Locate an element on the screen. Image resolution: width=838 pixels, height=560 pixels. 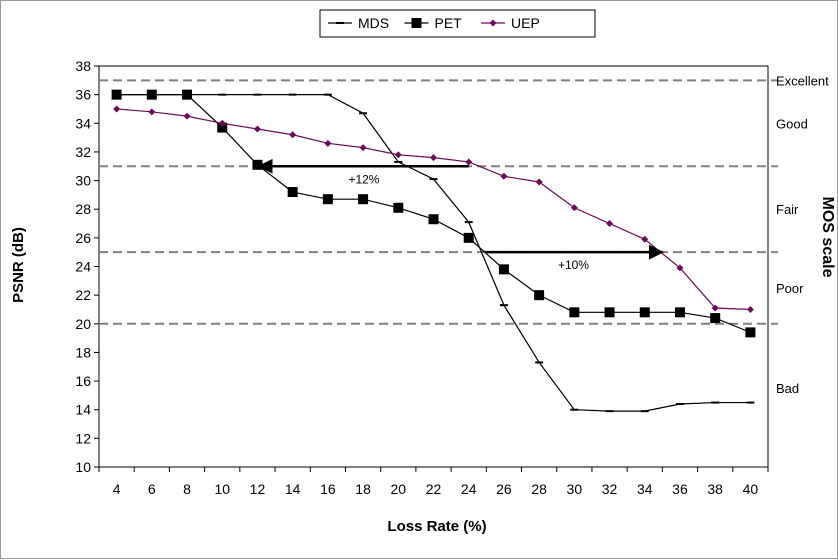
legend-label: PET is located at coordinates (449, 23).